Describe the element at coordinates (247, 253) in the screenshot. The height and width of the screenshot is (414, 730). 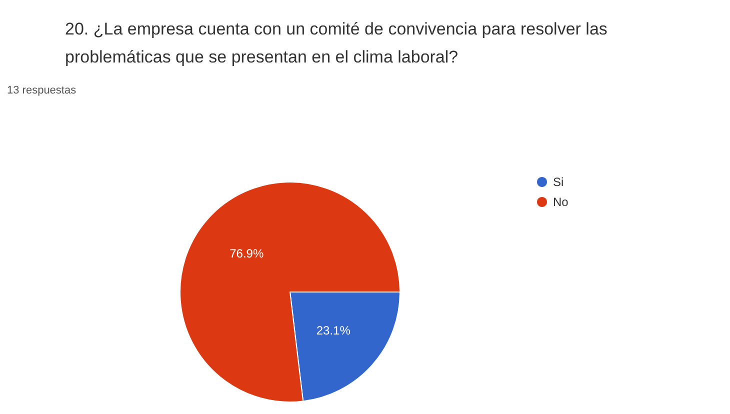
I see `data-label: 76.9%` at that location.